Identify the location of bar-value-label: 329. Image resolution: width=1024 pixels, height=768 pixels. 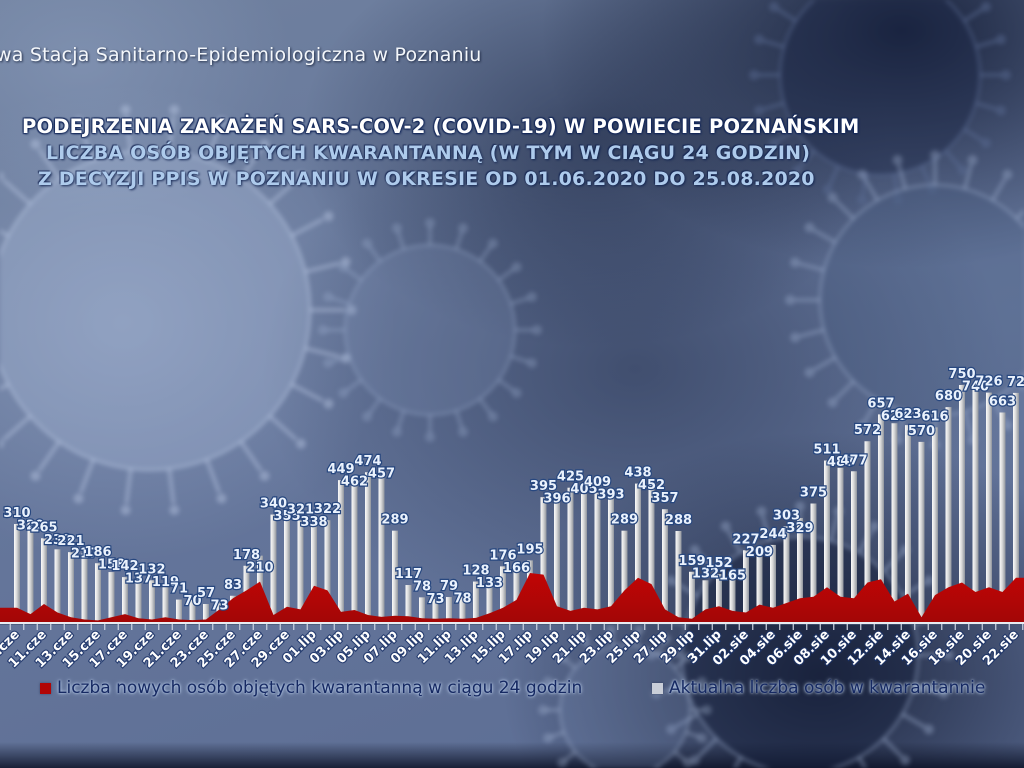
(799, 528).